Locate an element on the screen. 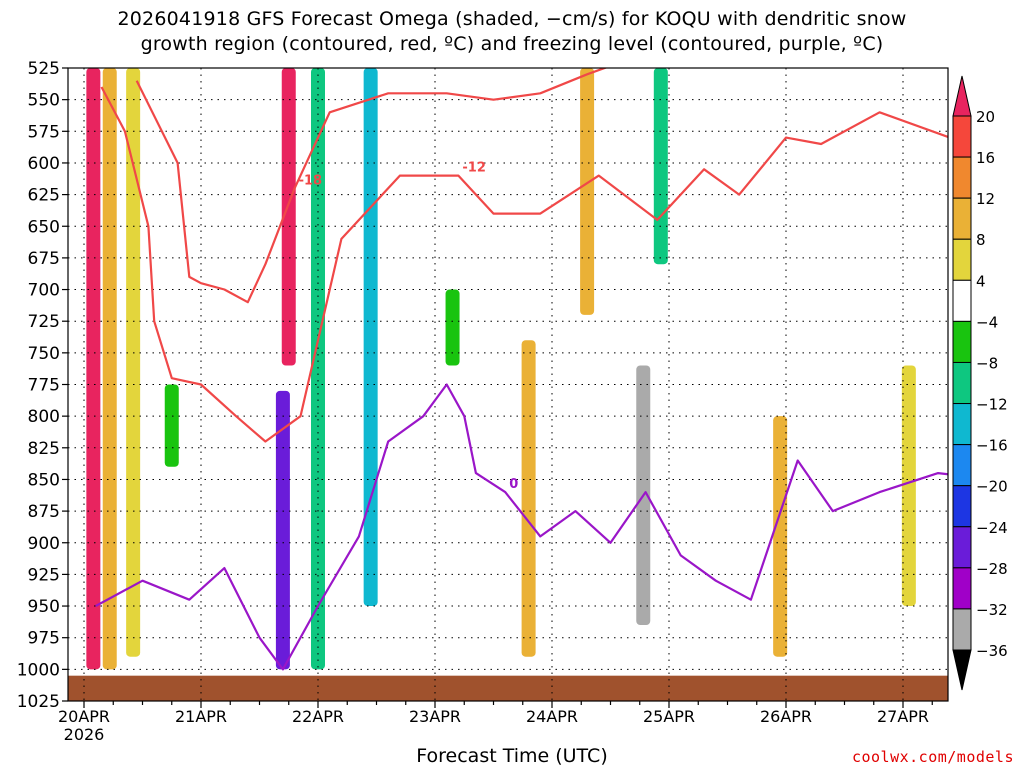 This screenshot has width=1024, height=768. terrain-surface is located at coordinates (508, 688).